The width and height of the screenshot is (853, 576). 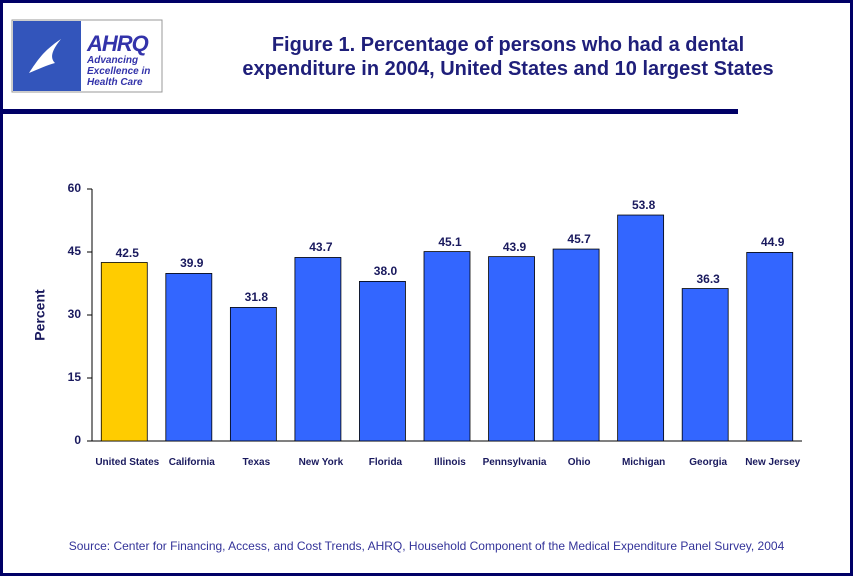 I want to click on x-tick-label: United States, so click(x=127, y=462).